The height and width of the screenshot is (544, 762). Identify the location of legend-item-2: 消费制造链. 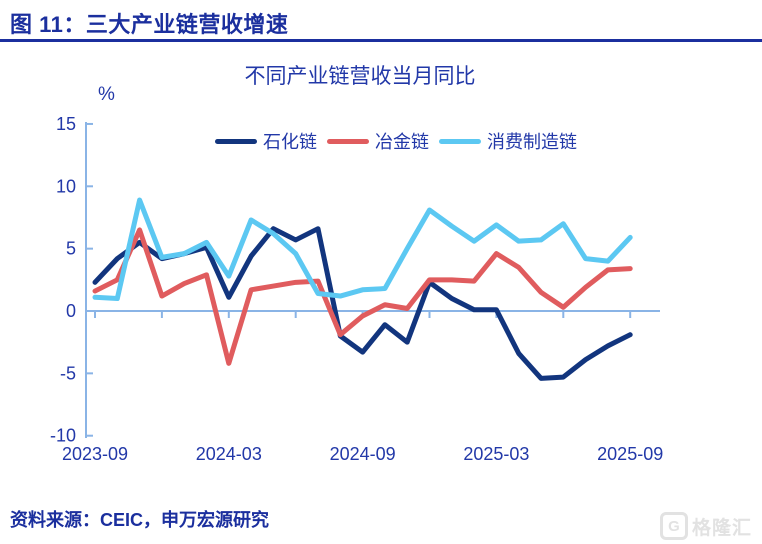
(508, 141).